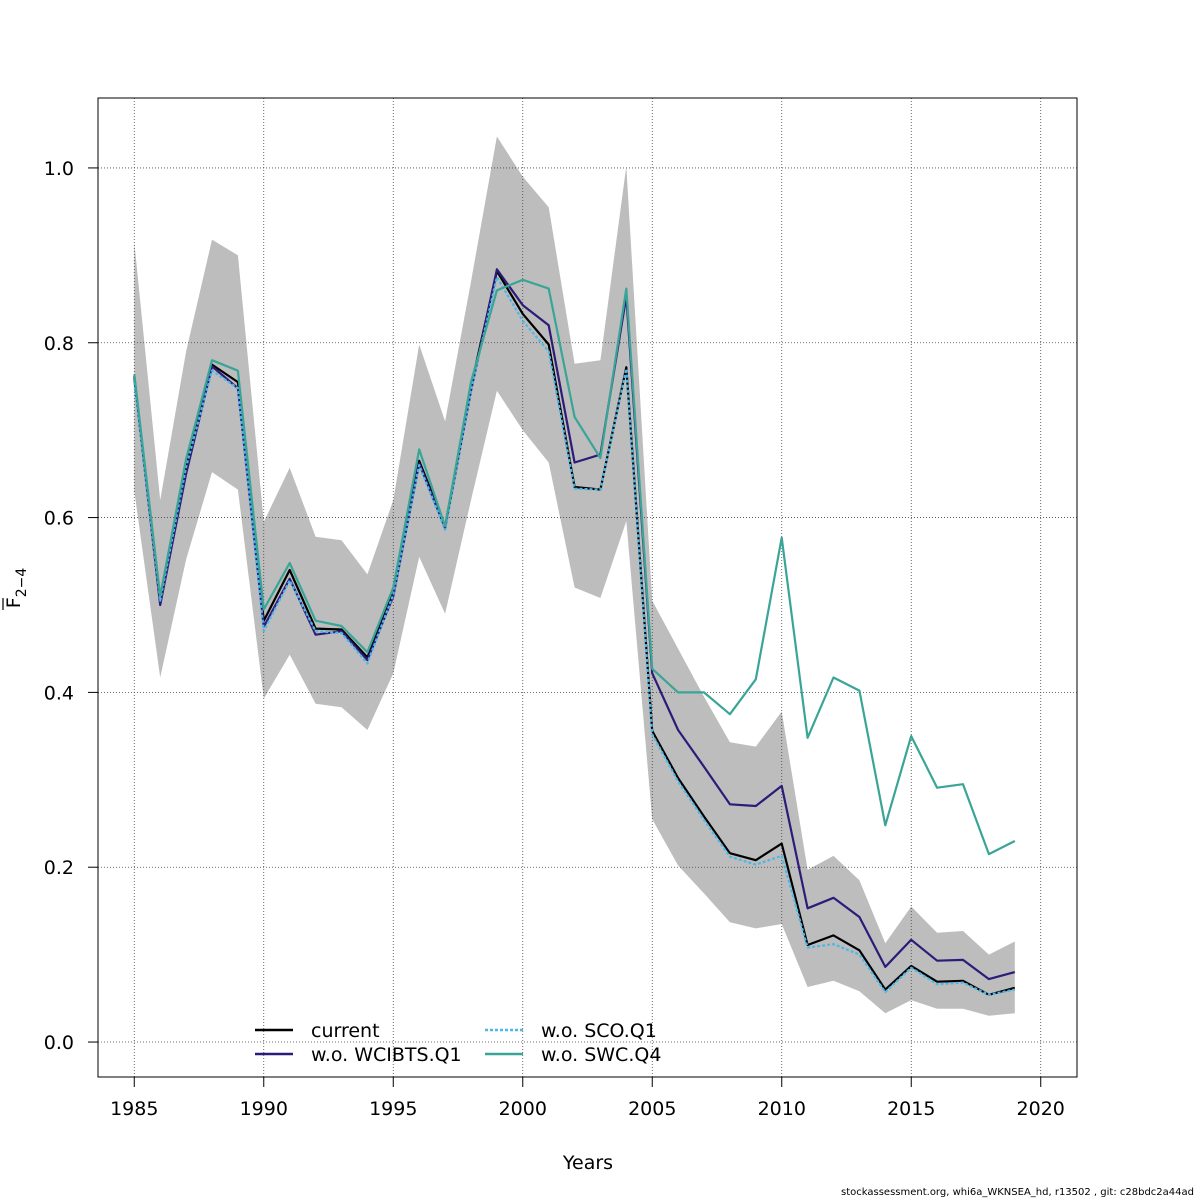 Image resolution: width=1200 pixels, height=1200 pixels. What do you see at coordinates (71, 606) in the screenshot?
I see `y-axis: 0.0 0.2 0.4 0.6 0.8 1.0` at bounding box center [71, 606].